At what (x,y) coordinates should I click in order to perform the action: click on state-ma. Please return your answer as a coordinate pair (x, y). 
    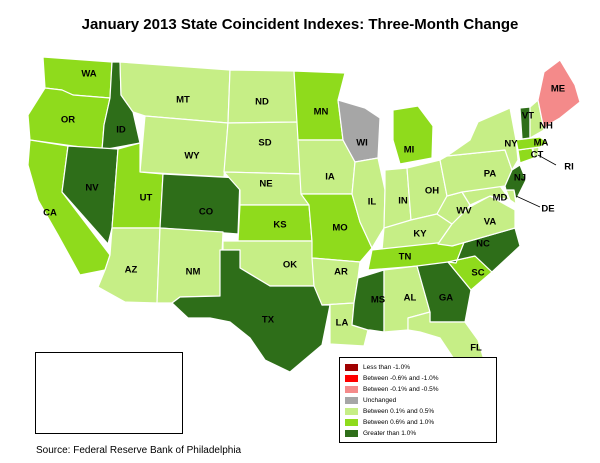
    Looking at the image, I should click on (532, 143).